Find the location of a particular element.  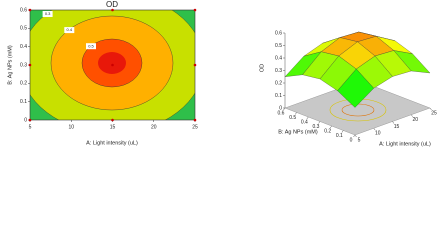

contour-label: 0.3 is located at coordinates (48, 13).